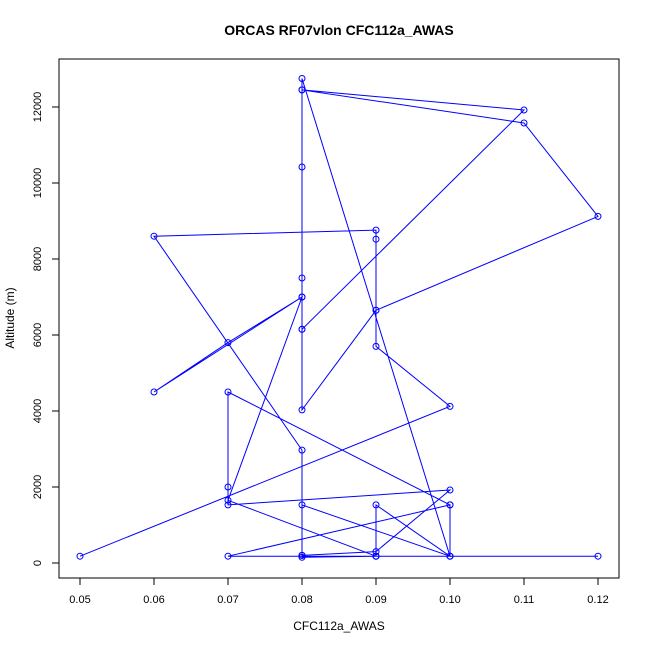 The height and width of the screenshot is (650, 650). What do you see at coordinates (339, 591) in the screenshot?
I see `x-axis: 0.05 0.06 0.07 0.08 0.09 0.10 0.11 0.12` at bounding box center [339, 591].